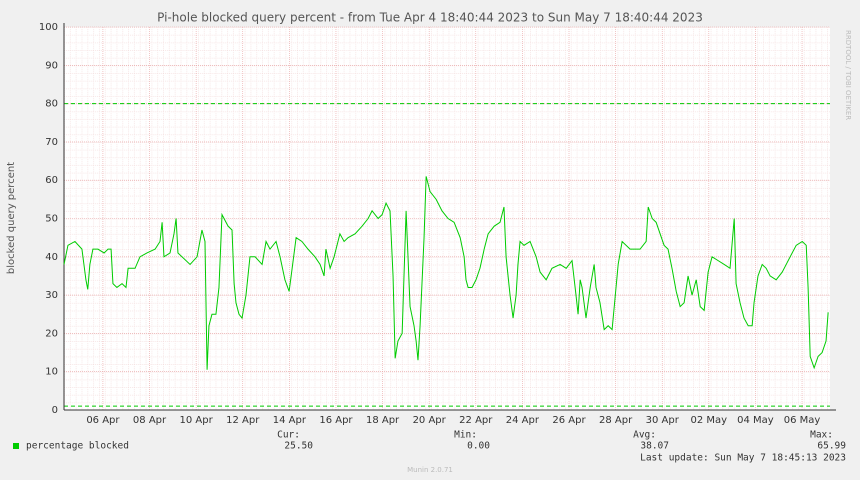  What do you see at coordinates (821, 435) in the screenshot?
I see `stat-label: Max:` at bounding box center [821, 435].